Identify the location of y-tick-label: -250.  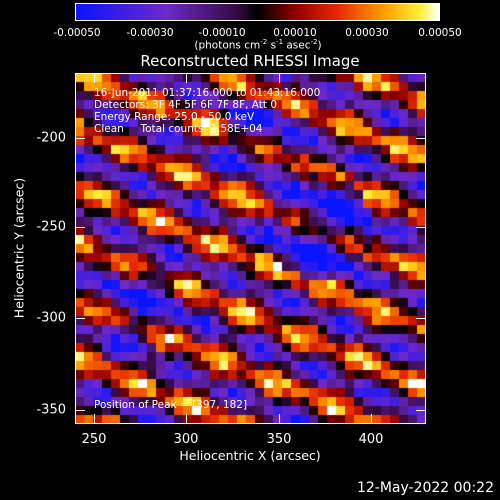
(51, 227).